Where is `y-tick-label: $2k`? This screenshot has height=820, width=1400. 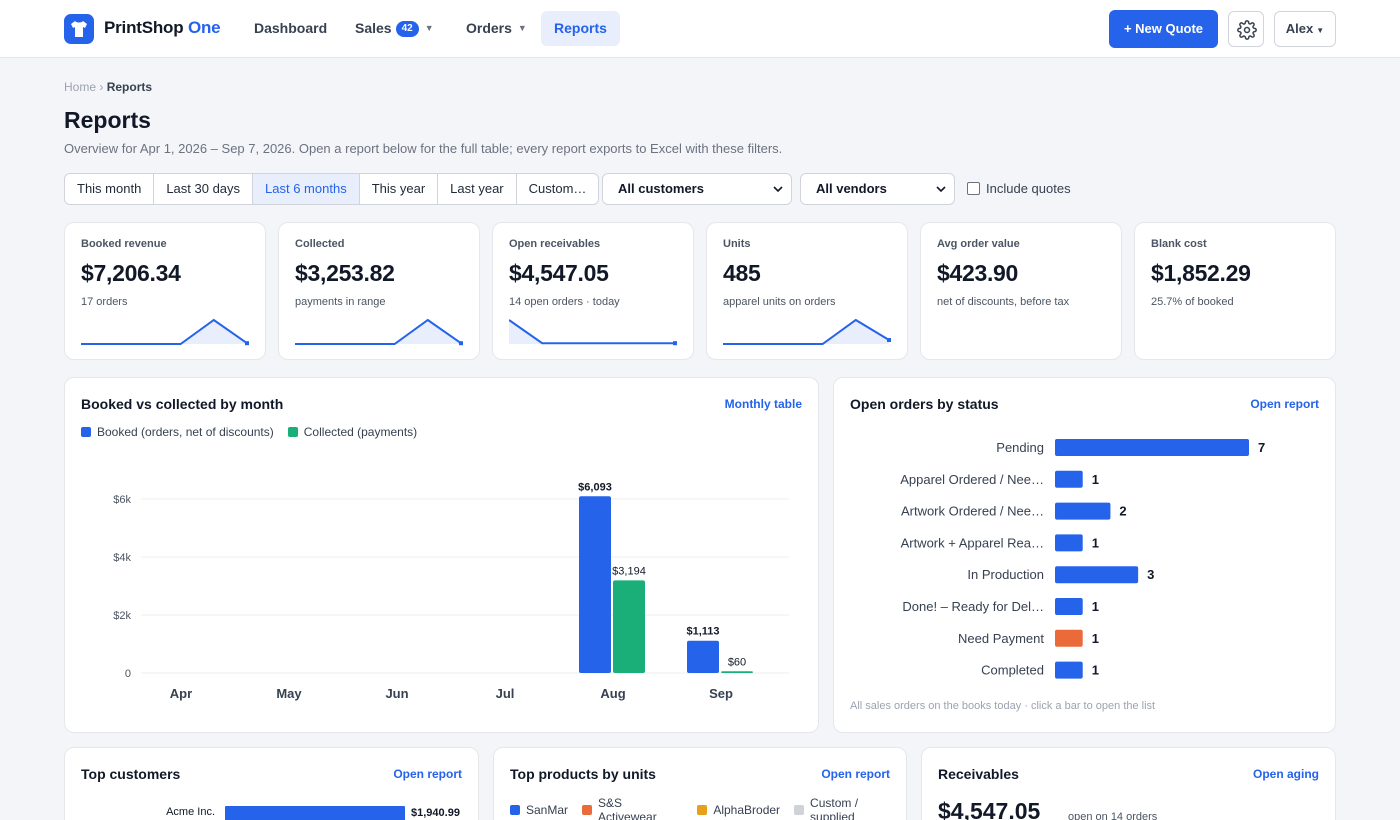 y-tick-label: $2k is located at coordinates (122, 616).